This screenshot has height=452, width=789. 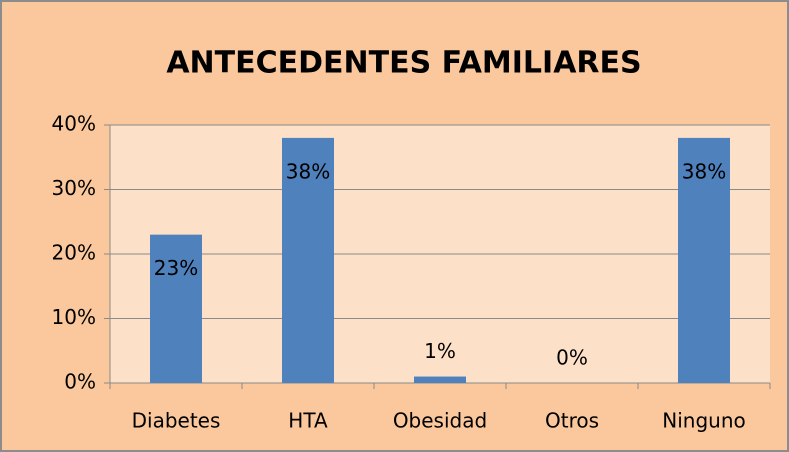 I want to click on x-tick-label: HTA, so click(x=308, y=421).